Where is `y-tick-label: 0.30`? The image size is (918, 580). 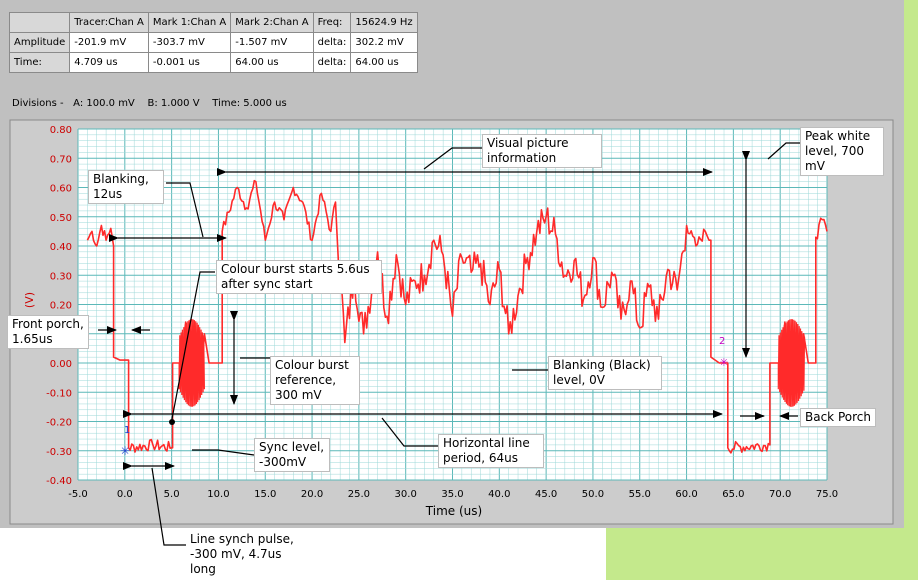 y-tick-label: 0.30 is located at coordinates (61, 276).